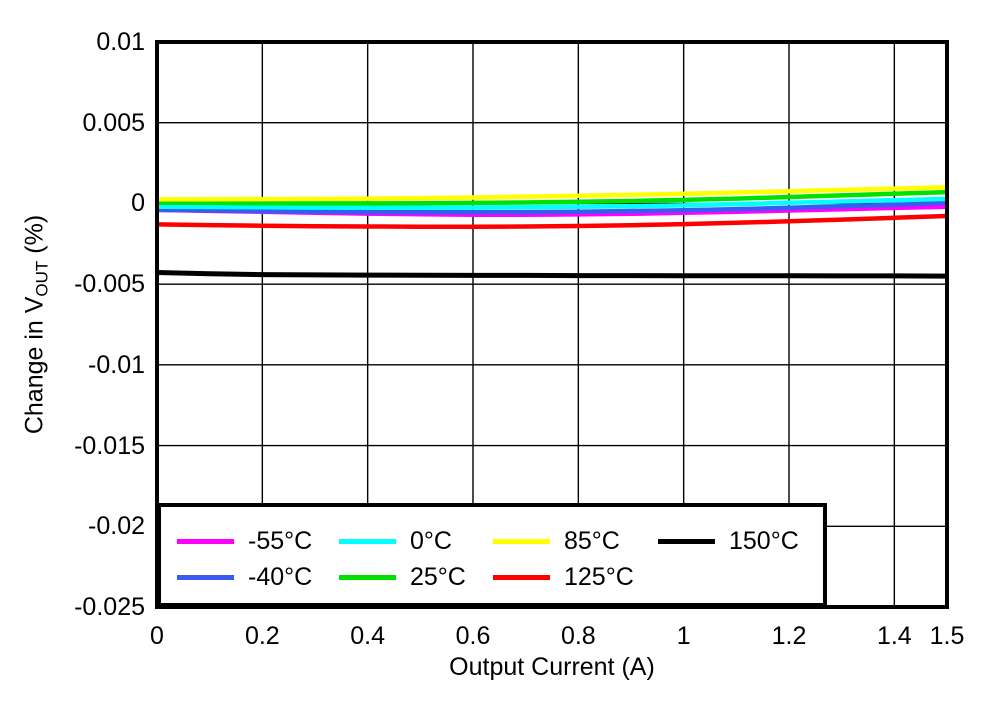 The width and height of the screenshot is (994, 701). Describe the element at coordinates (521, 541) in the screenshot. I see `legend-swatch-85-c` at that location.